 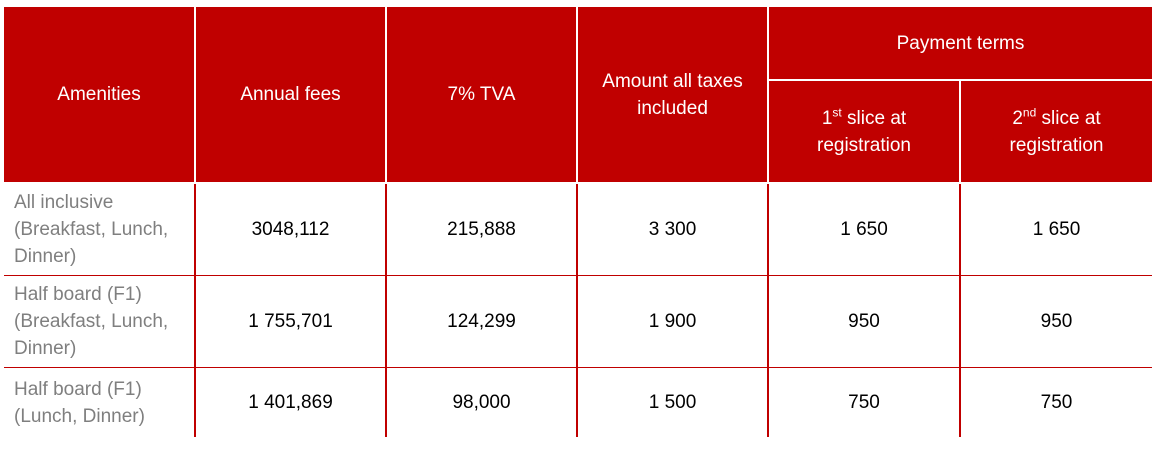 What do you see at coordinates (1055, 229) in the screenshot?
I see `second-slice-cell: 1 650` at bounding box center [1055, 229].